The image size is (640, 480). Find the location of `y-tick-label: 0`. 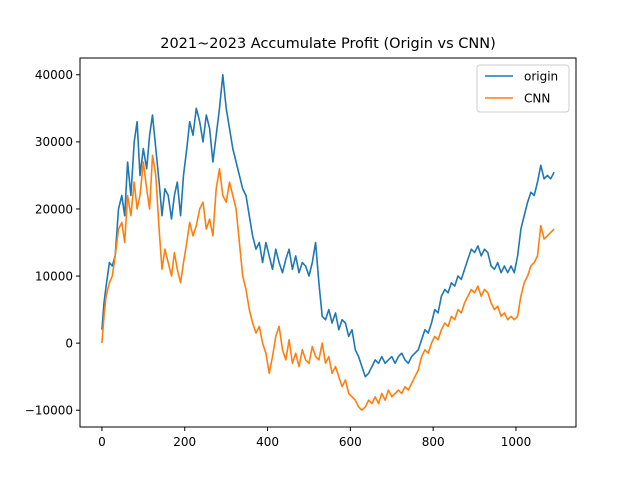

y-tick-label: 0 is located at coordinates (69, 343).